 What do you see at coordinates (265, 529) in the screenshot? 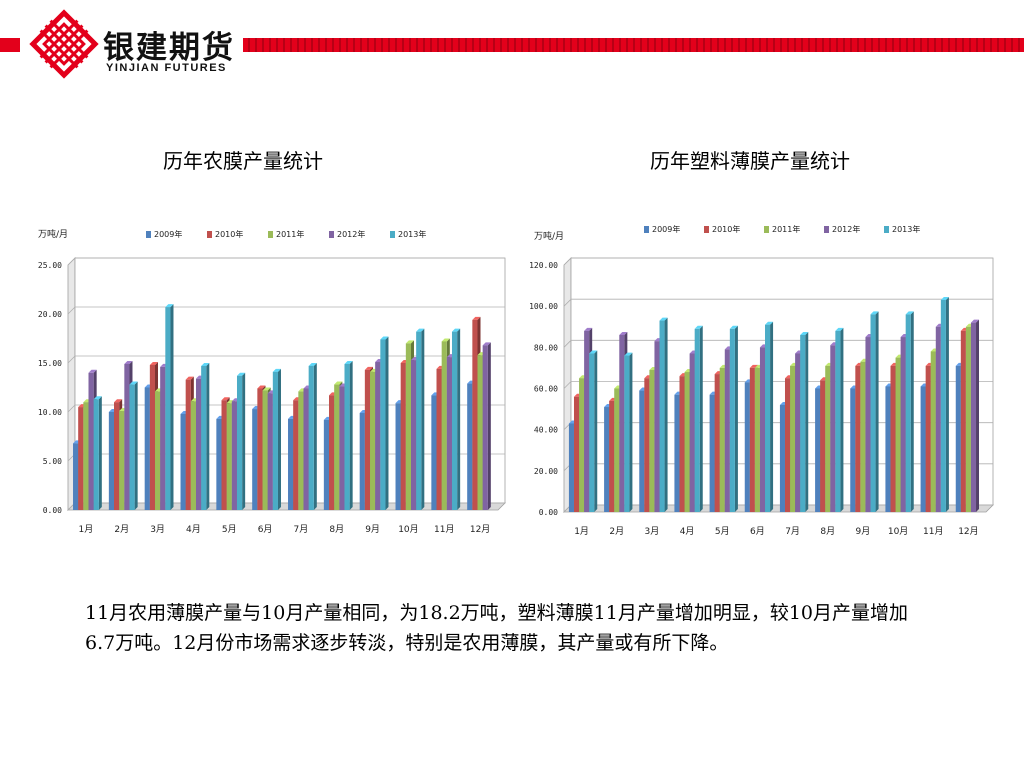
I see `x-tick-label: 6月` at bounding box center [265, 529].